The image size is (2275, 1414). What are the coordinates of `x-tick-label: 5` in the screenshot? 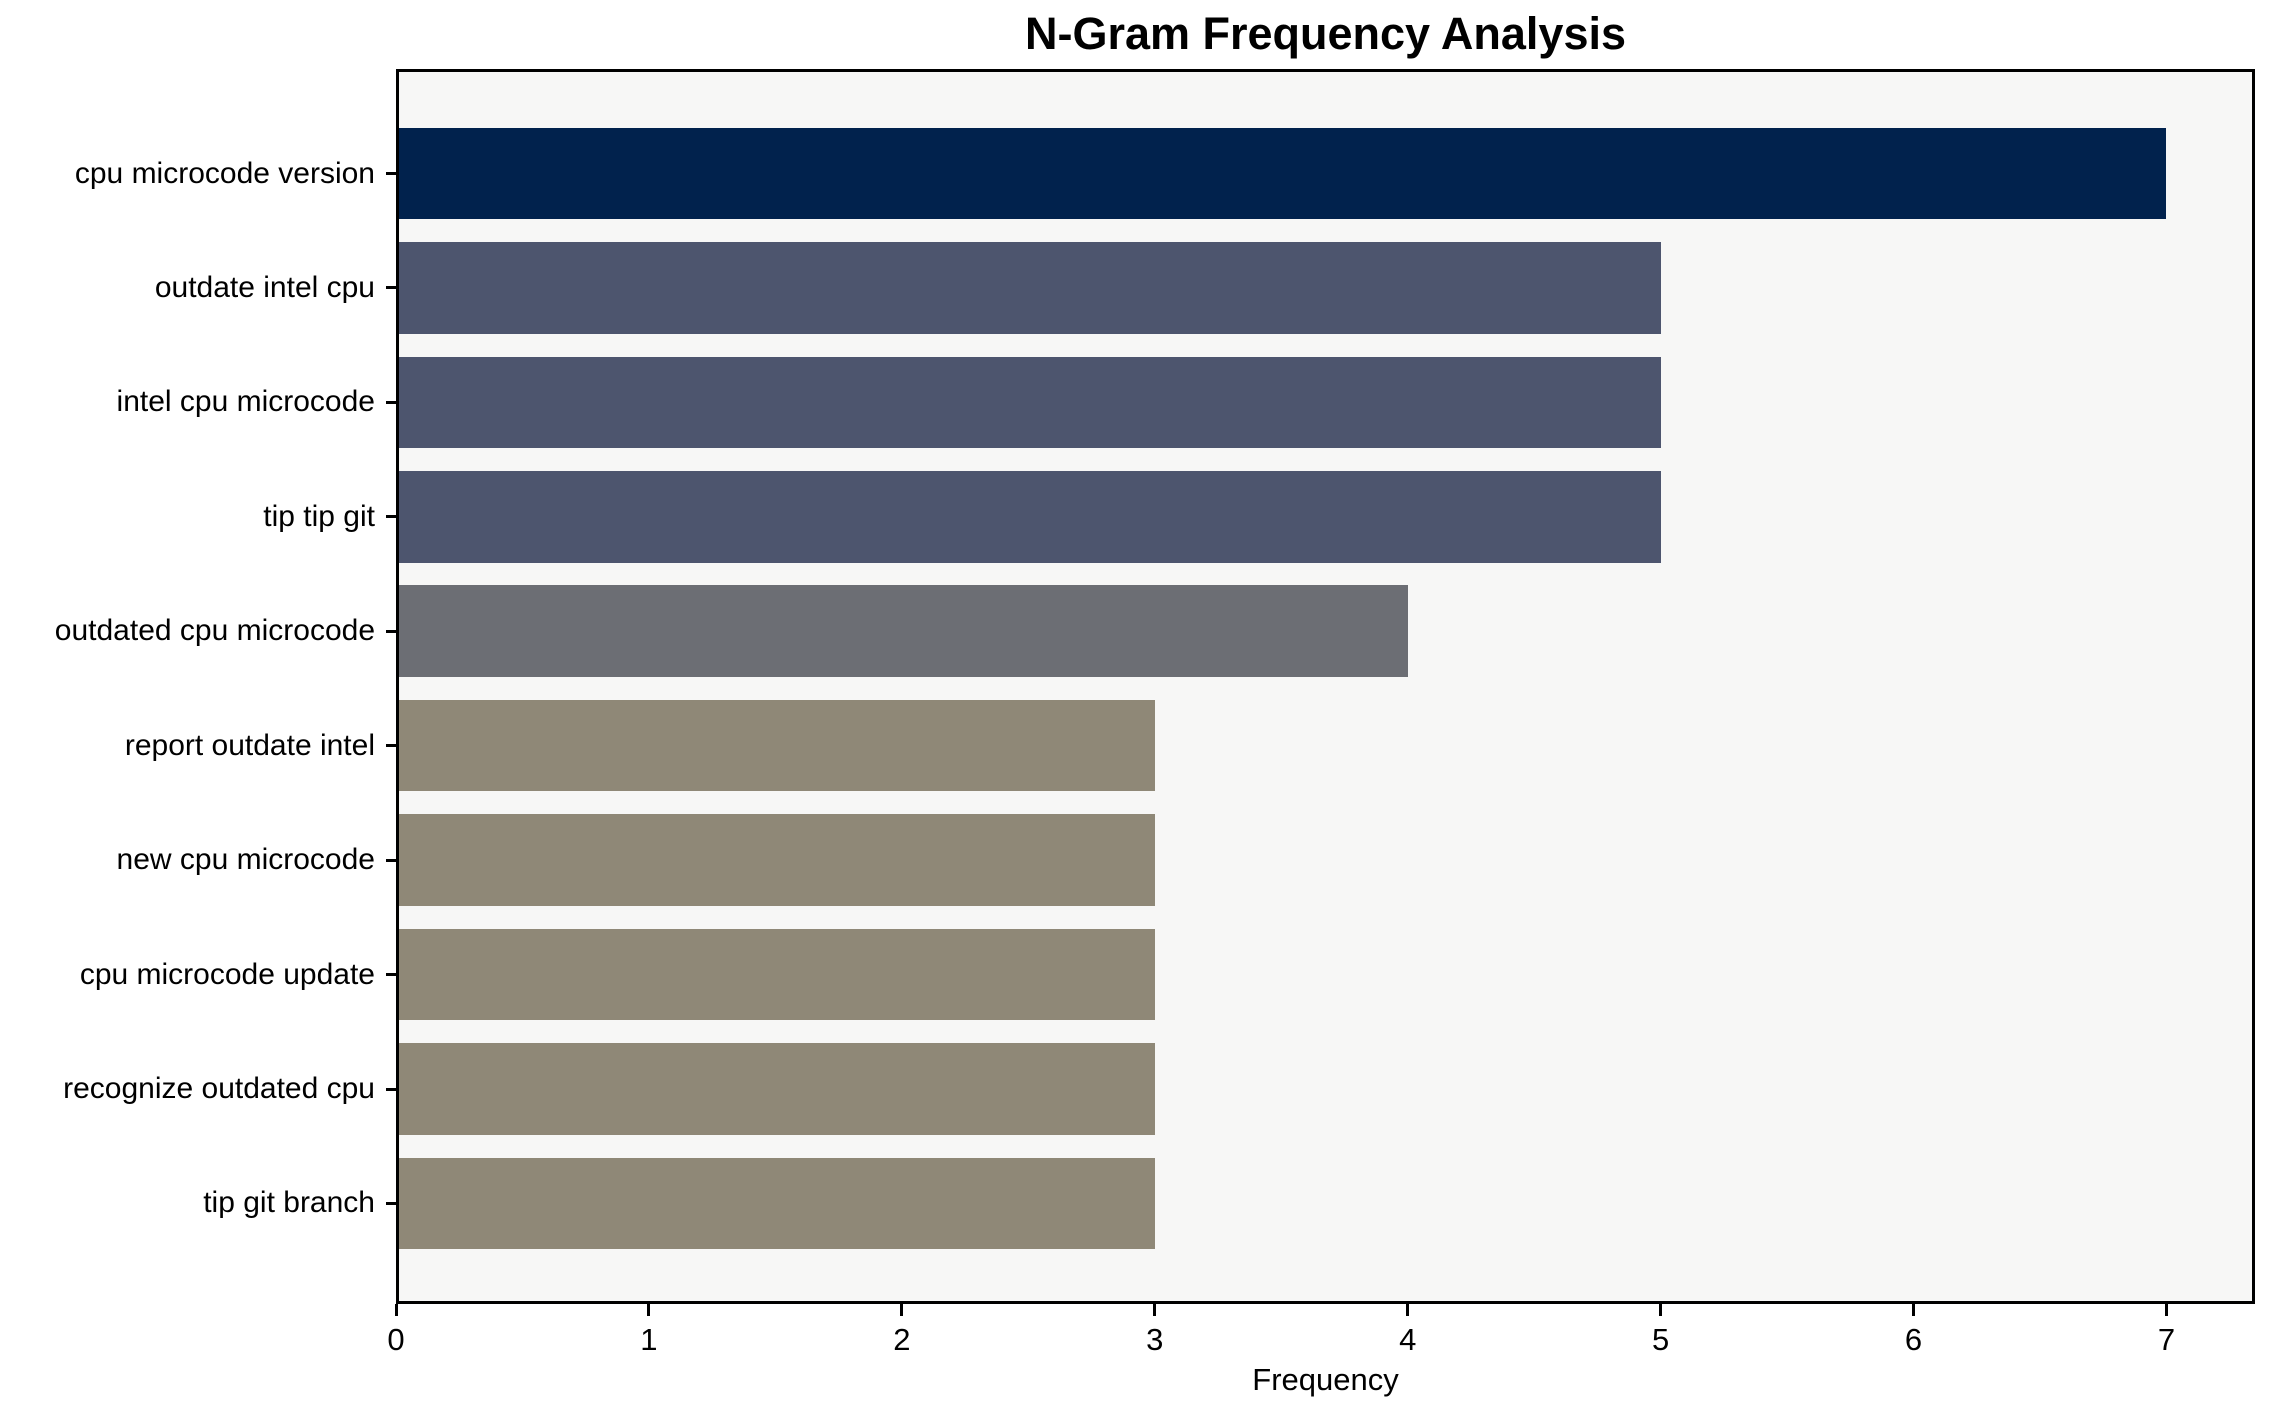 It's located at (1661, 1339).